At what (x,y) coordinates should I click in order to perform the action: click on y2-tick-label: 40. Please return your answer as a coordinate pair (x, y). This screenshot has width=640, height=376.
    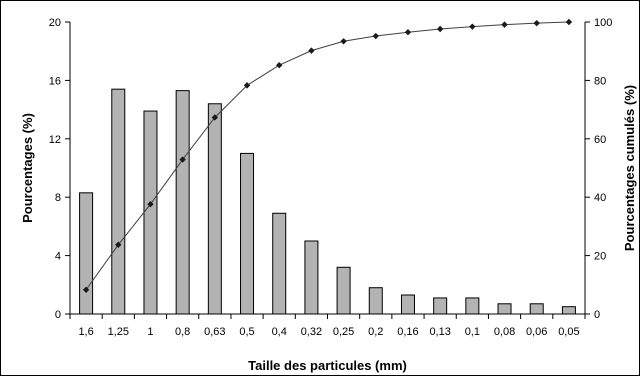
    Looking at the image, I should click on (600, 198).